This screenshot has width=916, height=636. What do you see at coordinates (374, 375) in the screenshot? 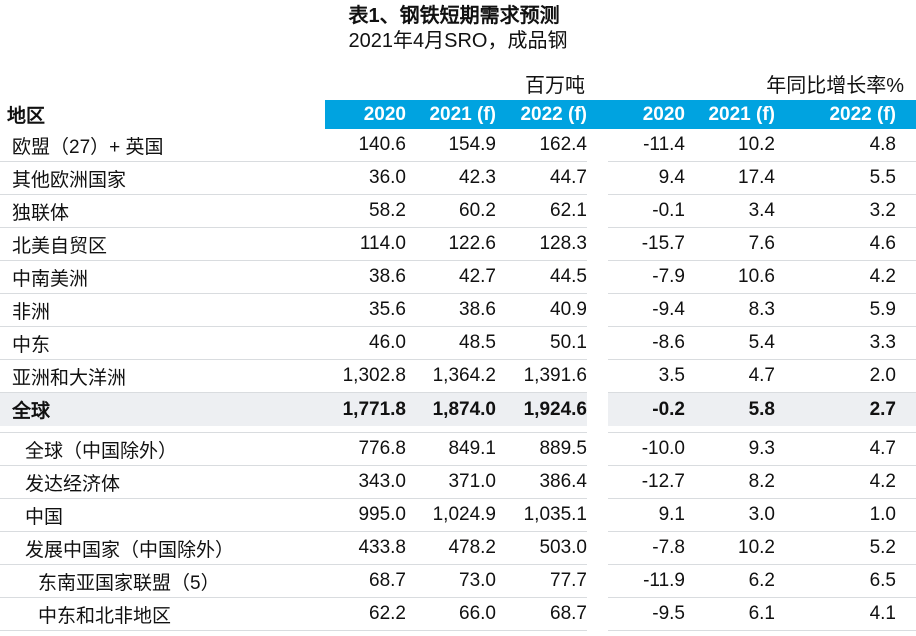
I see `value-cell-tonnes: 1,302.8` at bounding box center [374, 375].